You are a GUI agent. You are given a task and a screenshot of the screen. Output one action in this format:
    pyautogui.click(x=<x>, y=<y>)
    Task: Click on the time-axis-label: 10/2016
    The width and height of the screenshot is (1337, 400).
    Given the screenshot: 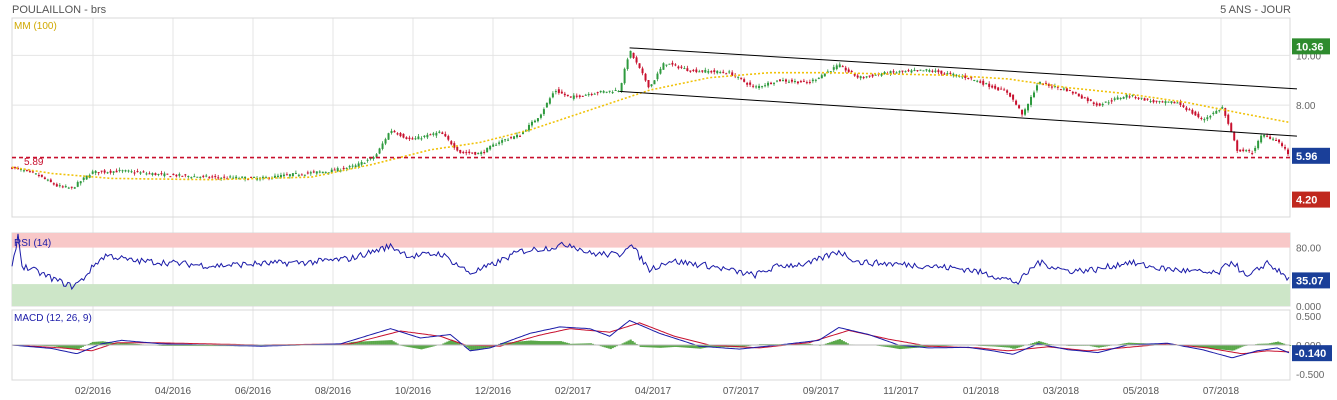 What is the action you would take?
    pyautogui.click(x=413, y=391)
    